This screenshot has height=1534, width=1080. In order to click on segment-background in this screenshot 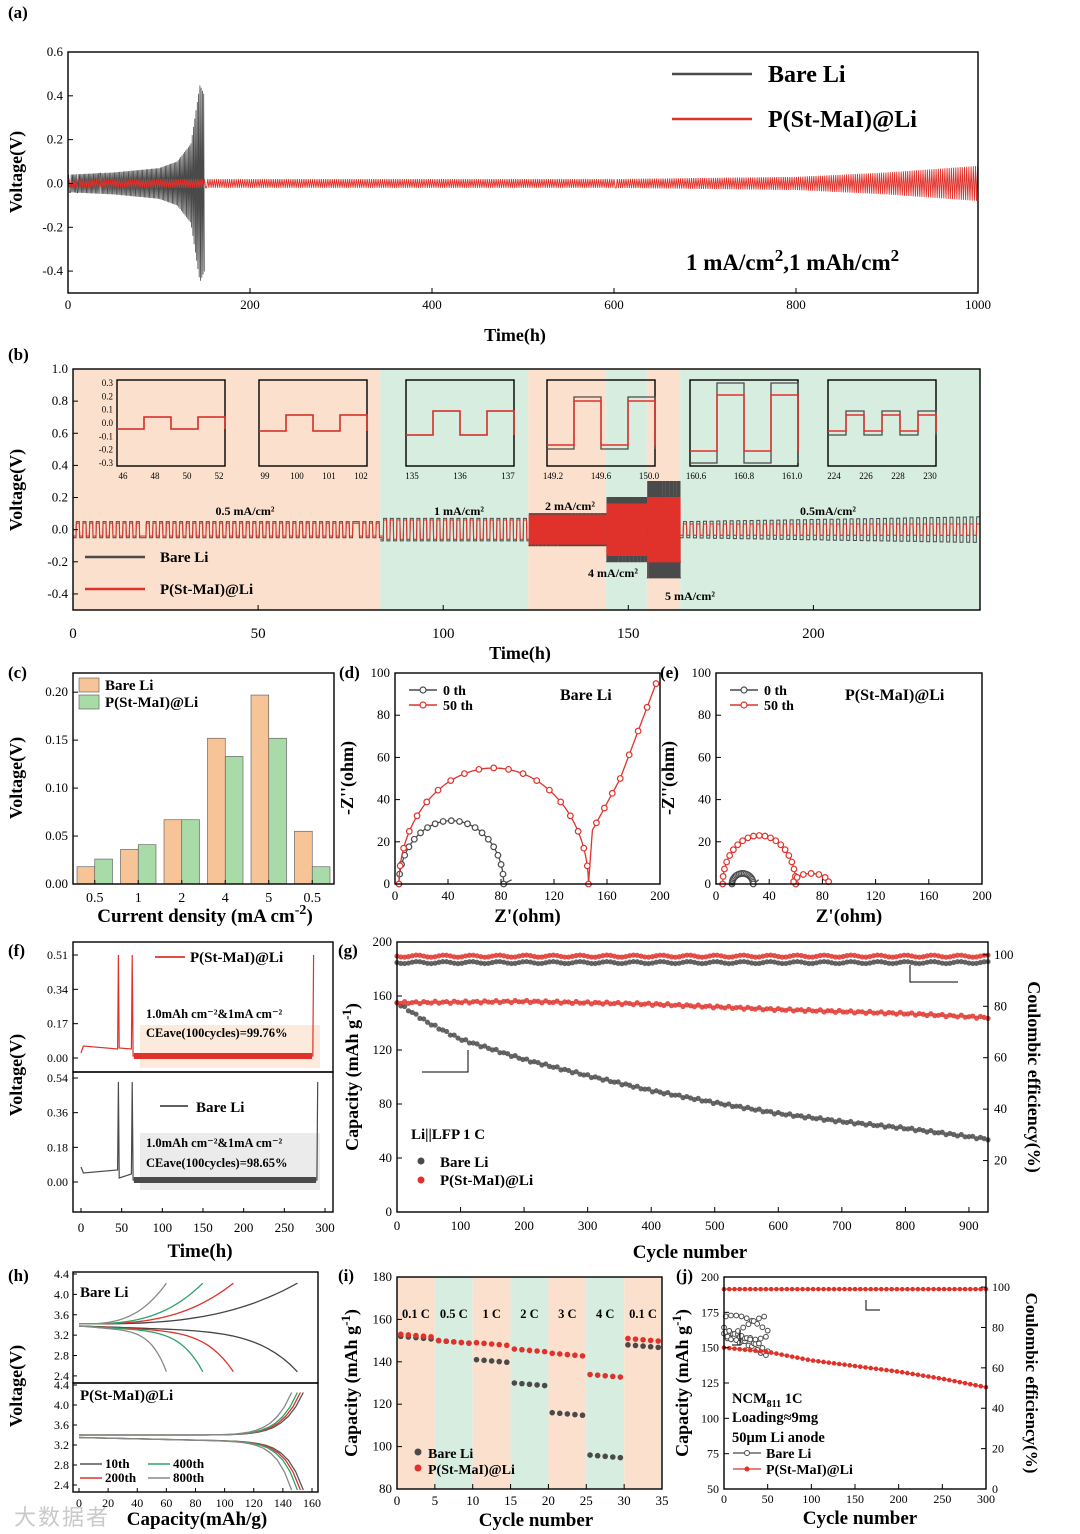, I will do `click(227, 489)`.